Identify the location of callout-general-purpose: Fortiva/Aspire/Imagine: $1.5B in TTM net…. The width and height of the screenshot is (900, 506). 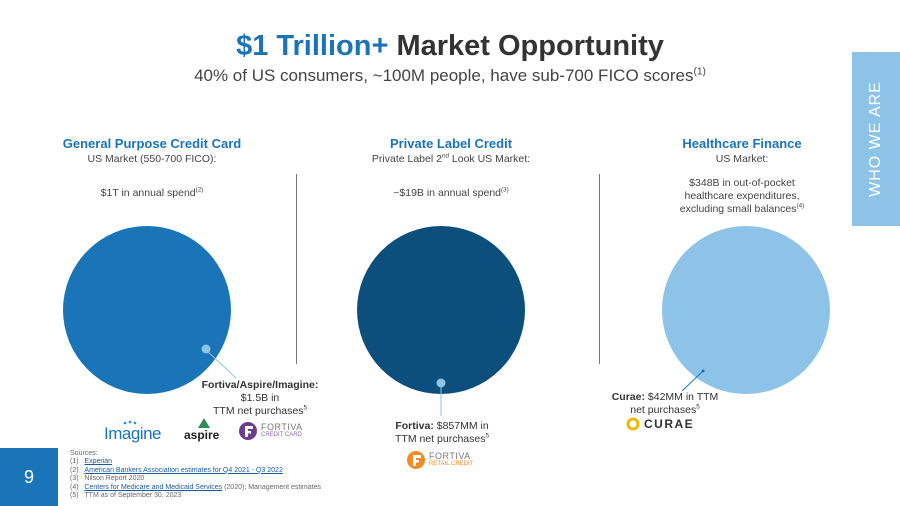
(260, 398).